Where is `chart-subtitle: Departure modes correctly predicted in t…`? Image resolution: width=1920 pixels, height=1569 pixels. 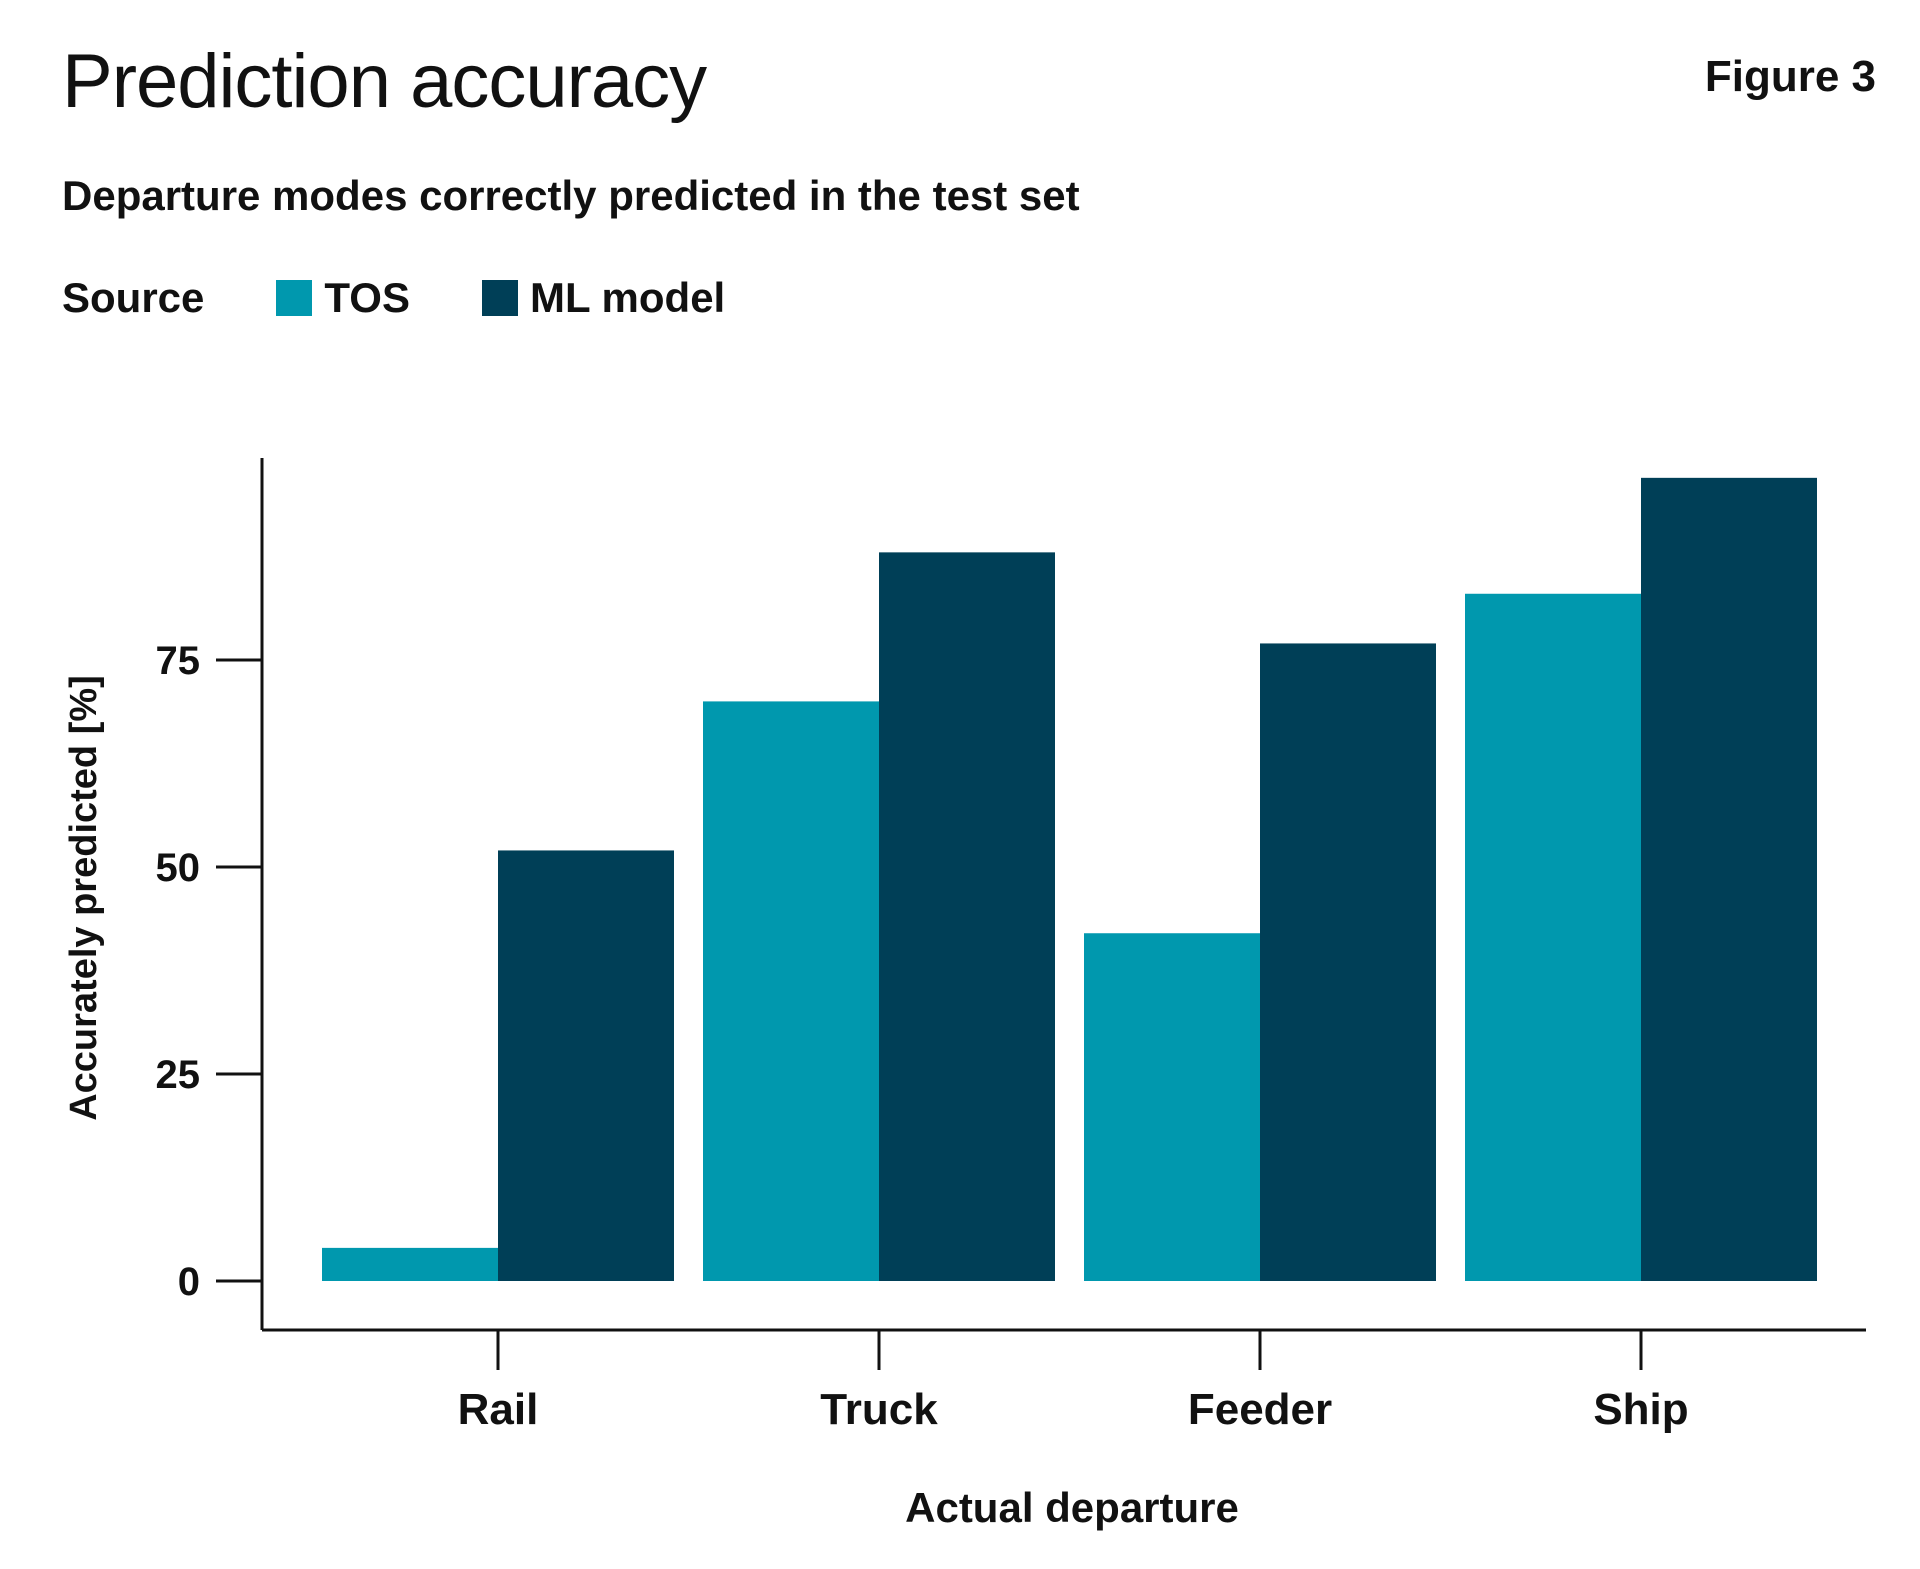
chart-subtitle: Departure modes correctly predicted in t… is located at coordinates (571, 195).